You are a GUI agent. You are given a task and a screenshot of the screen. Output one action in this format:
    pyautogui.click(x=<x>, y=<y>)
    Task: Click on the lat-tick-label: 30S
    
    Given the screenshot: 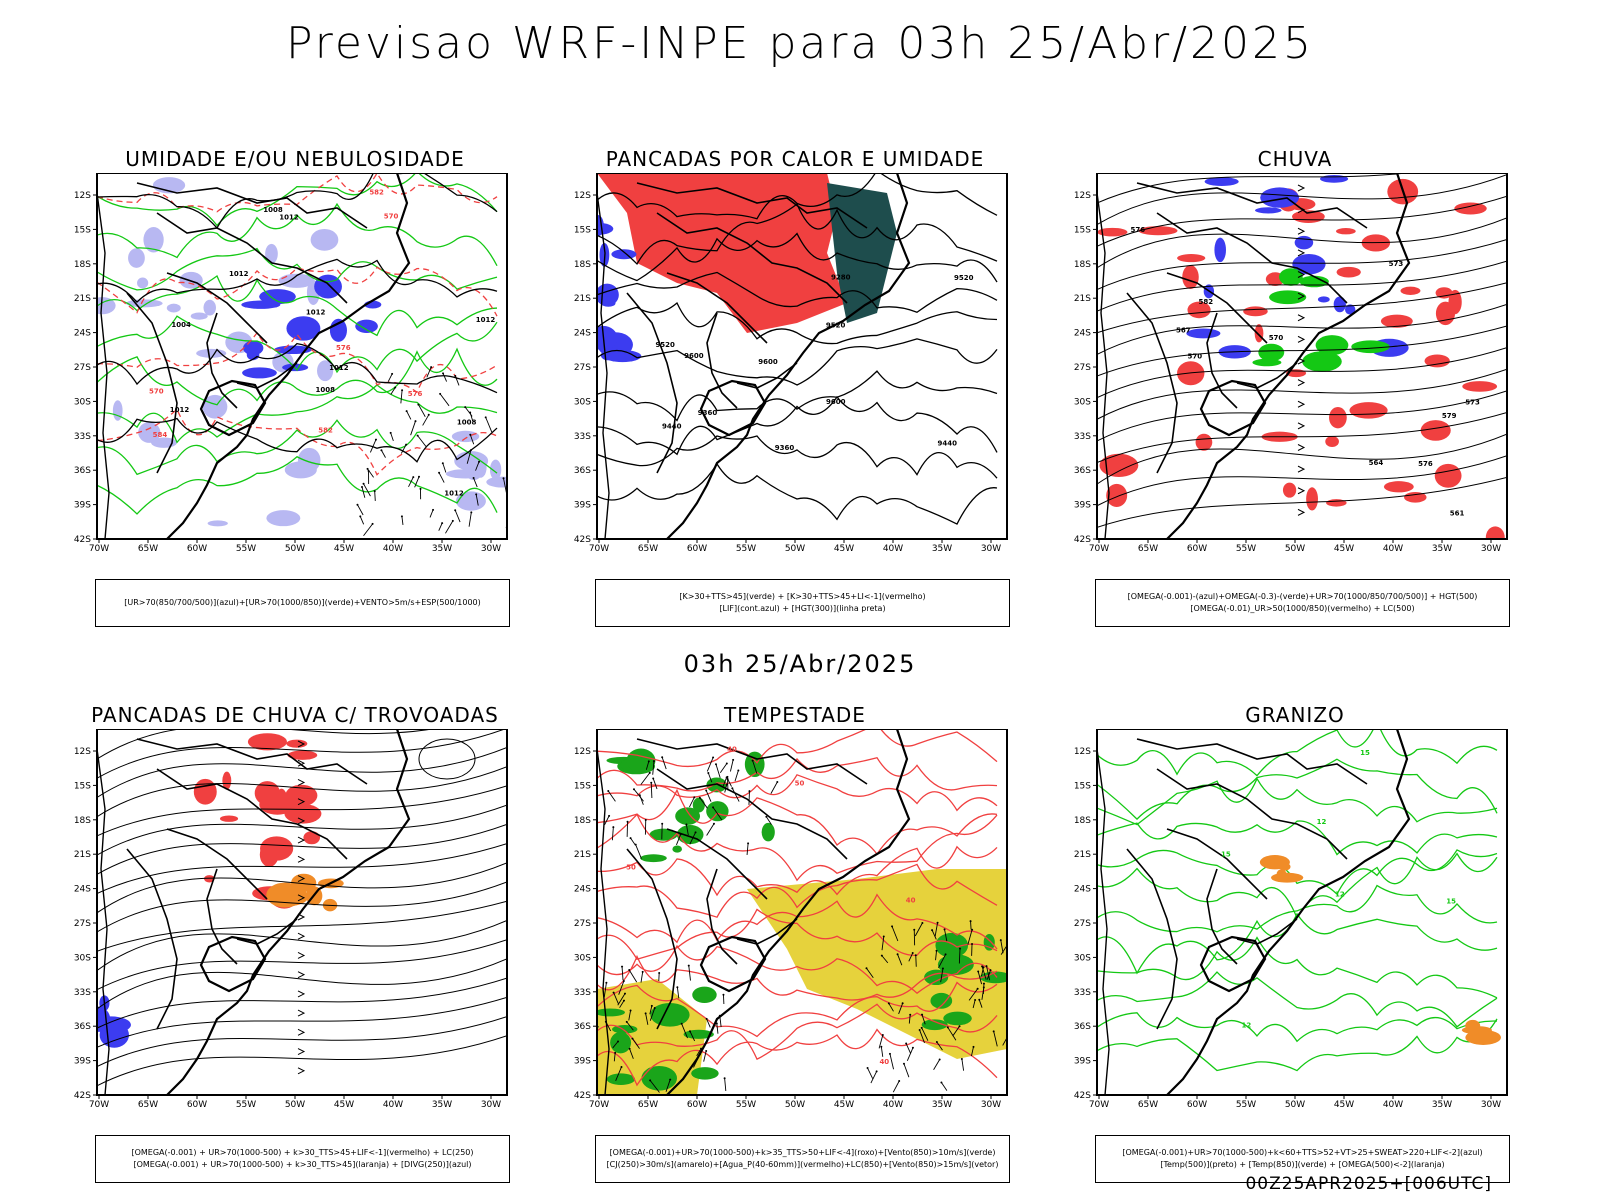 What is the action you would take?
    pyautogui.click(x=82, y=958)
    